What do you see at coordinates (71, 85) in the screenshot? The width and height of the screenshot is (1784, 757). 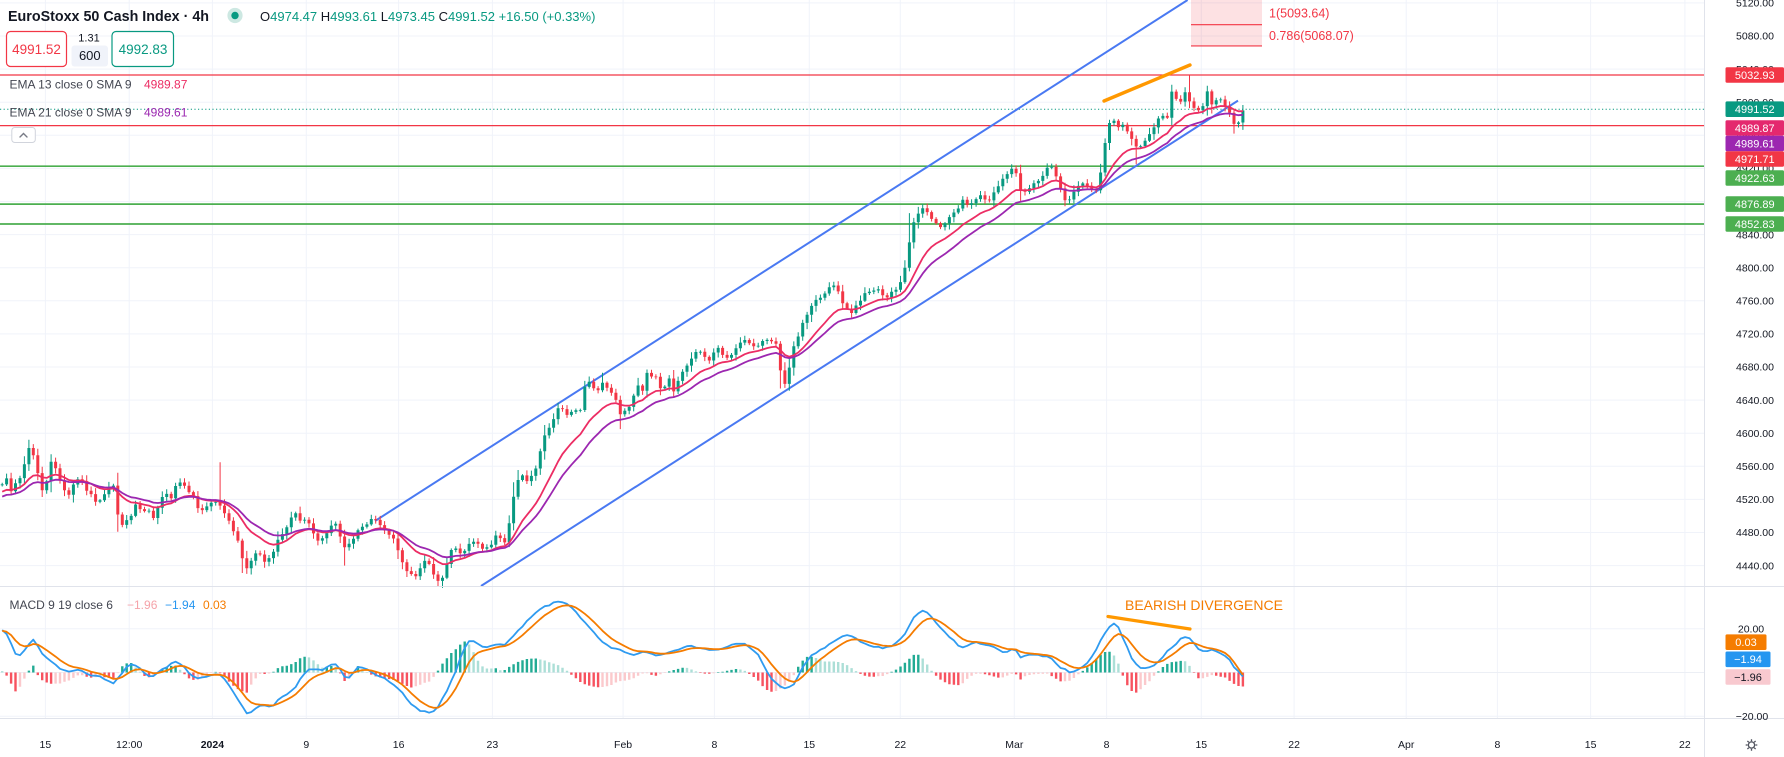 I see `svg-text: EMA 13 close 0 SMA 9` at bounding box center [71, 85].